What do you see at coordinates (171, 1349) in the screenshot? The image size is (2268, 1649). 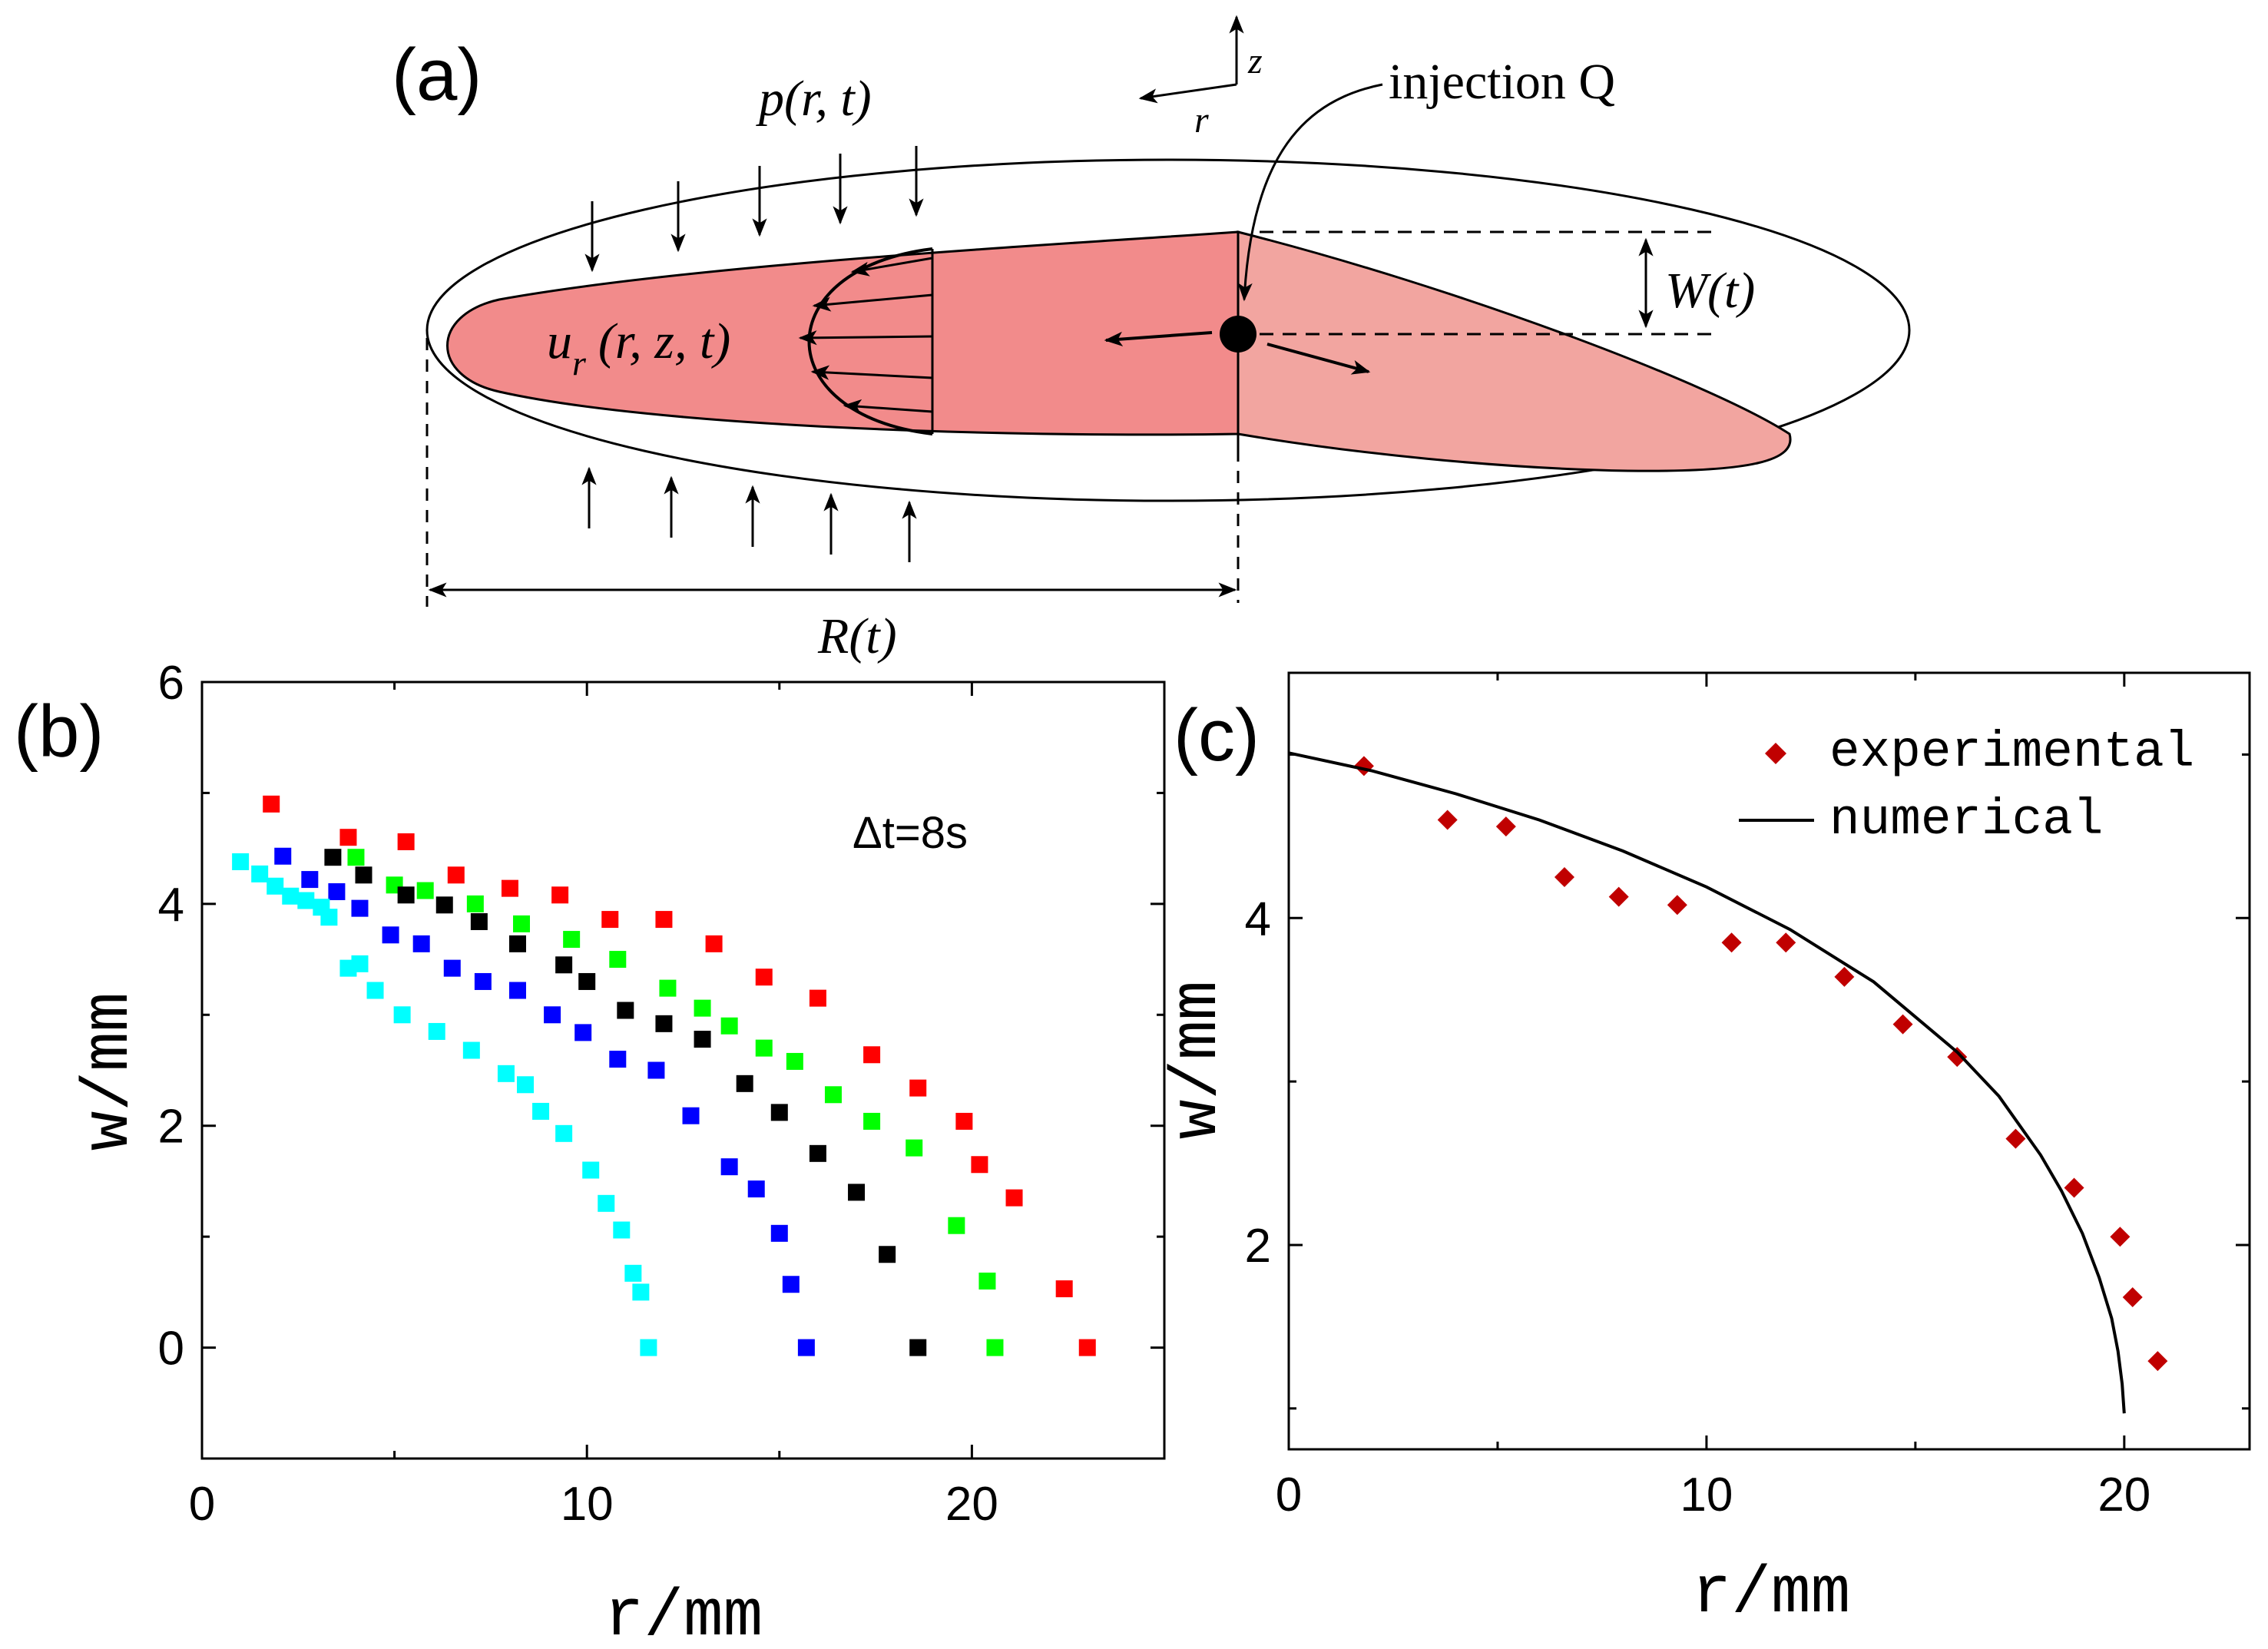 I see `y-tick-label: 0` at bounding box center [171, 1349].